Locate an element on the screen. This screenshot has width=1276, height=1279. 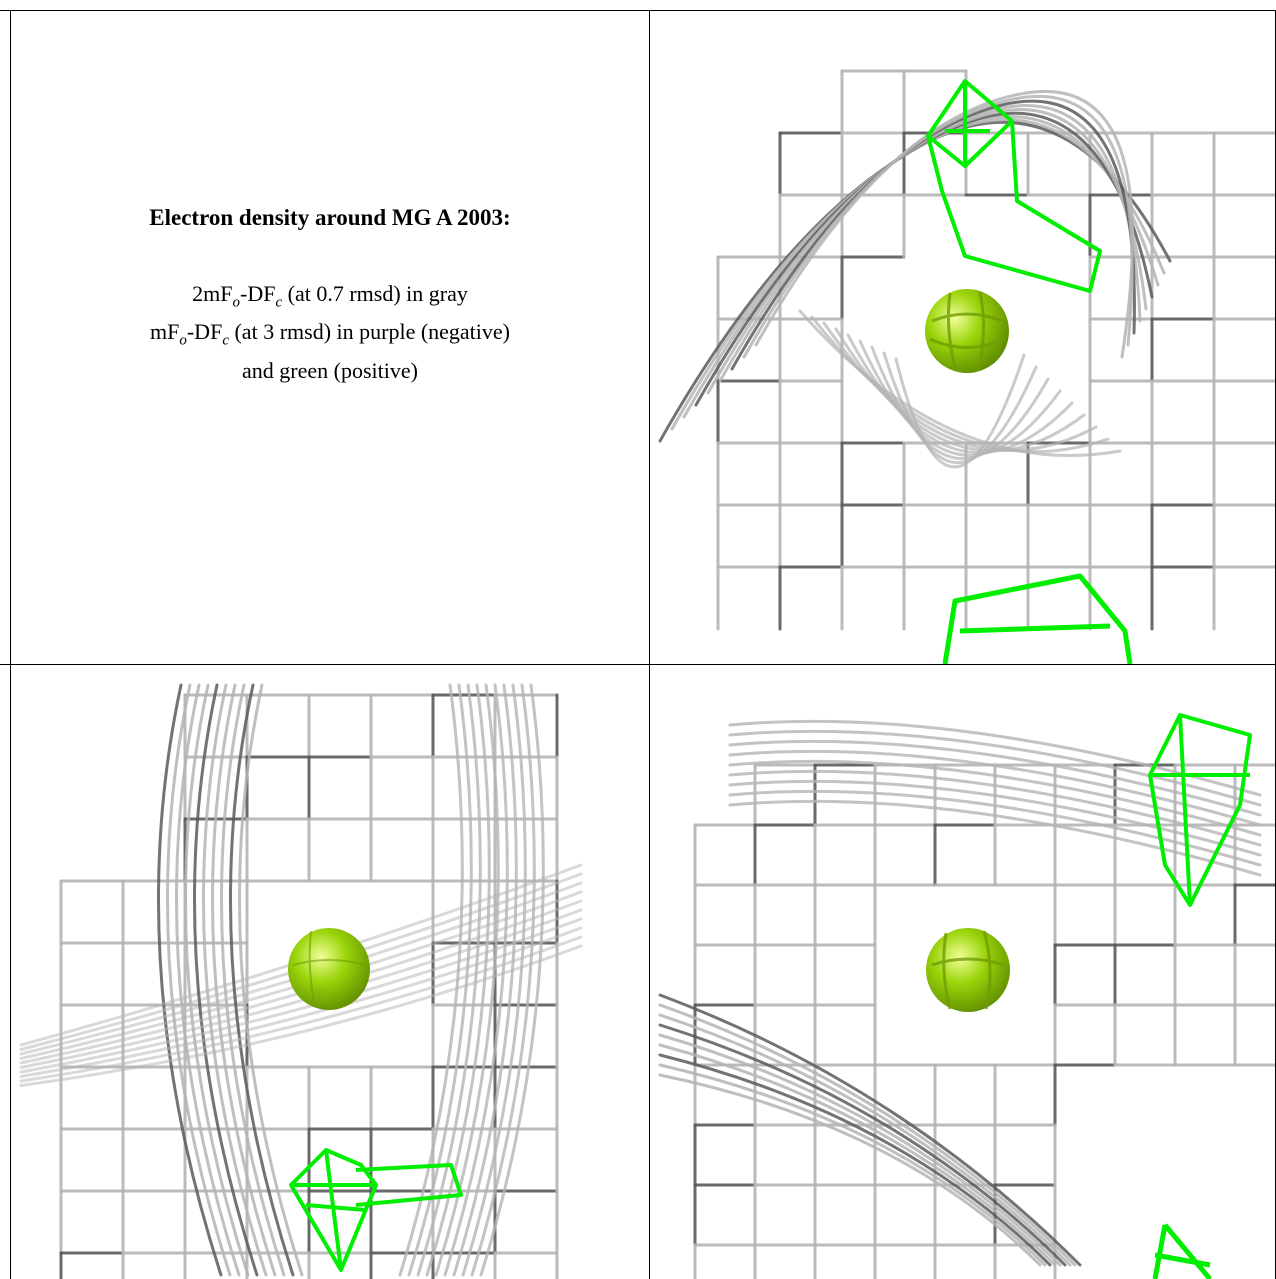
caption-line-1: 2mFo-DFc (at 0.7 rmsd) in gray is located at coordinates (330, 298).